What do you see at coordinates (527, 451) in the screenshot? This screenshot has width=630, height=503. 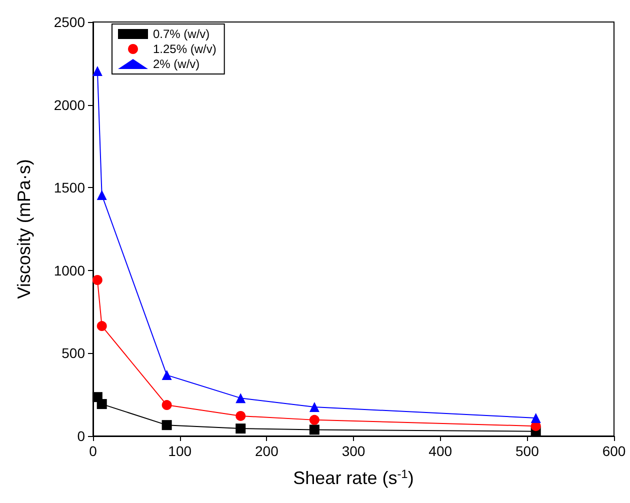 I see `x-tick-label: 500` at bounding box center [527, 451].